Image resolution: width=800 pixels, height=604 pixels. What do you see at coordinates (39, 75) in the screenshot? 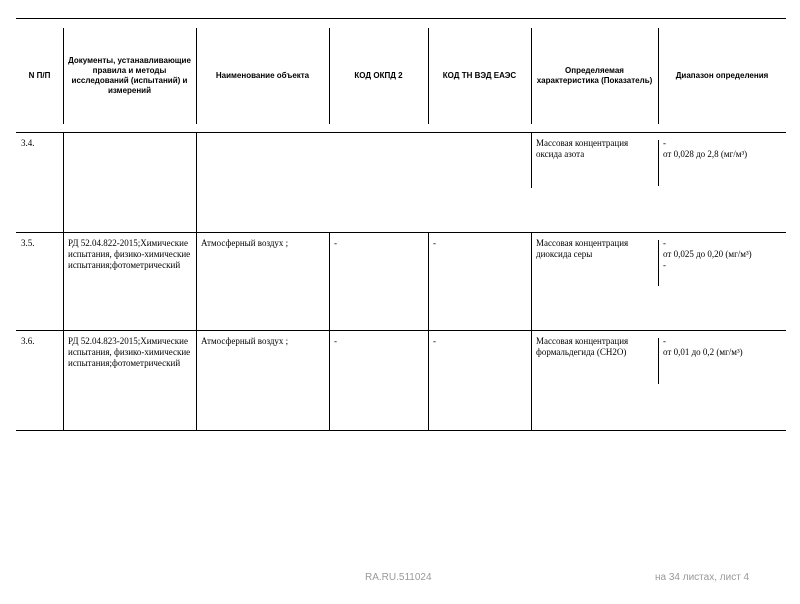
I see `column-header: N П/П` at bounding box center [39, 75].